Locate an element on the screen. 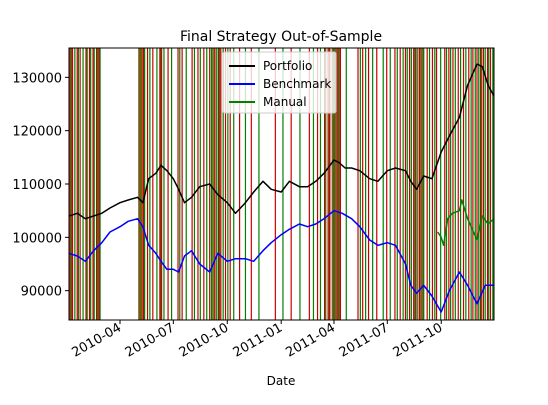 This screenshot has width=548, height=405. y-tick-label: 130000 is located at coordinates (37, 78).